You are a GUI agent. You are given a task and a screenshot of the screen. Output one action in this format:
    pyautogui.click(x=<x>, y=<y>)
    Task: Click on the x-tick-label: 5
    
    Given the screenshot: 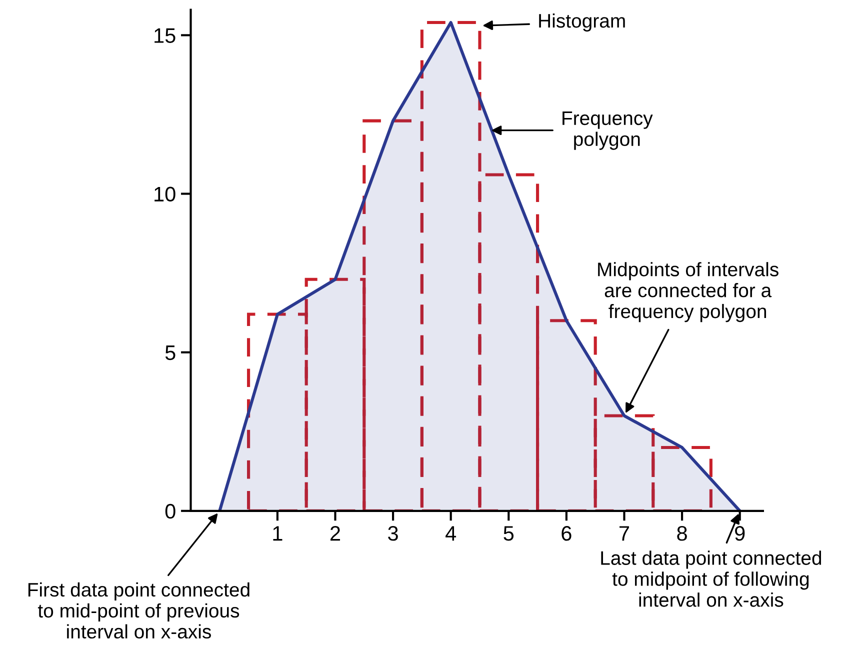 What is the action you would take?
    pyautogui.click(x=509, y=533)
    